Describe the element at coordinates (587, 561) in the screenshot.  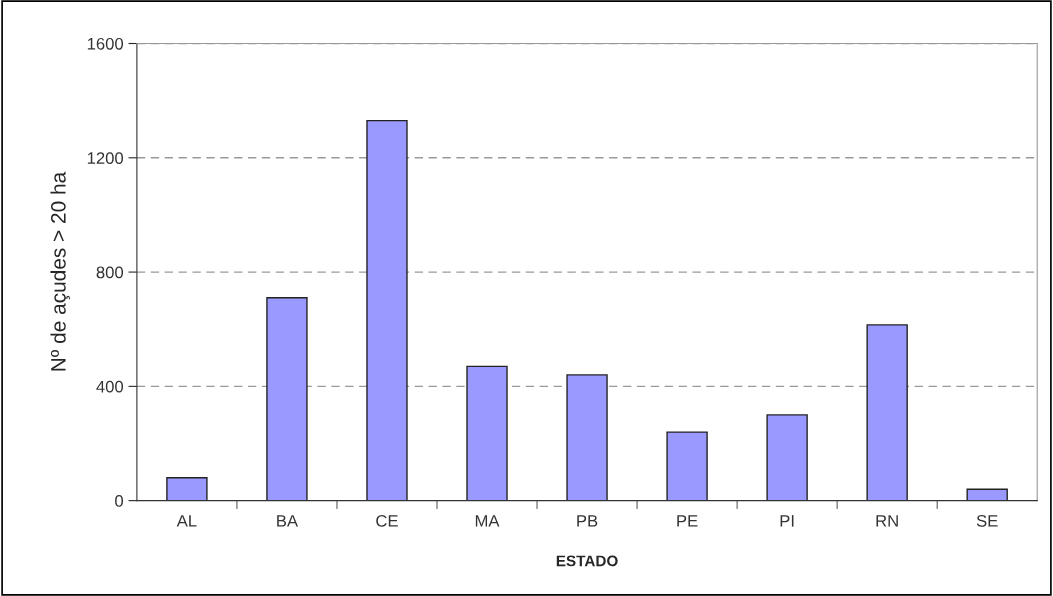
I see `x-axis-title: ESTADO` at that location.